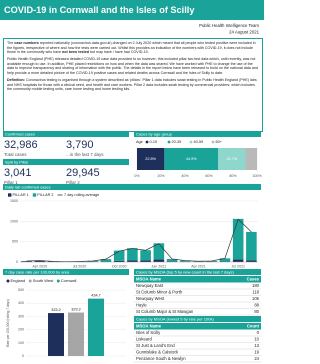  Describe the element at coordinates (16, 80) in the screenshot. I see `text-run: Definition:` at that location.